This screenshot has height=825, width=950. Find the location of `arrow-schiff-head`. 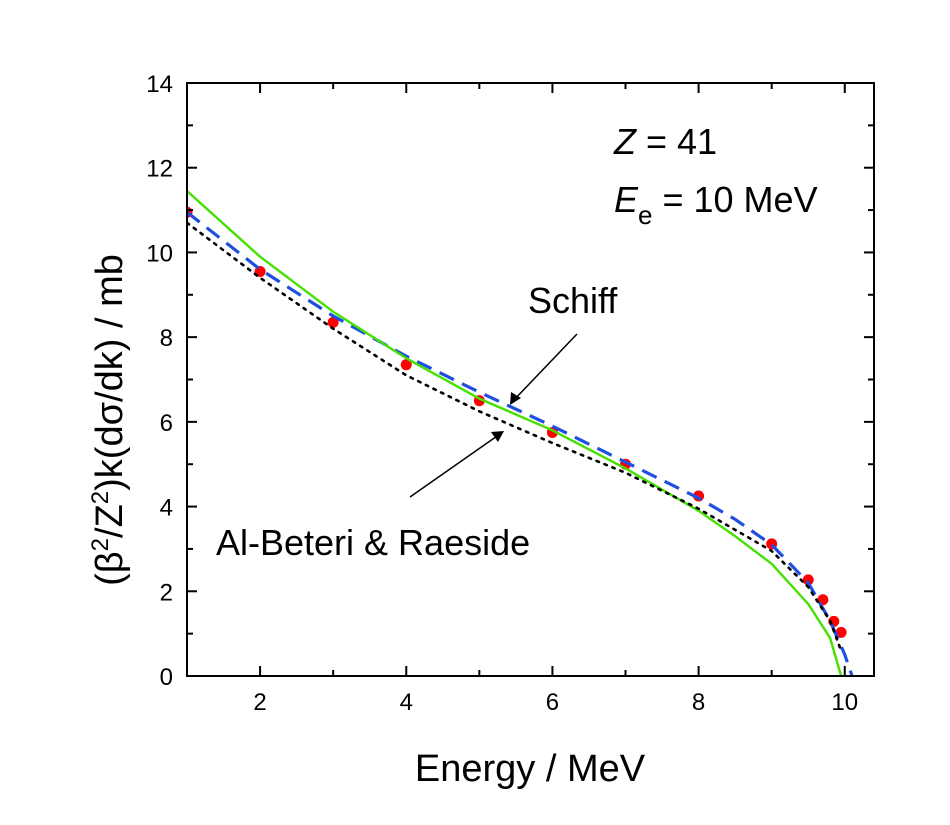

arrow-schiff-head is located at coordinates (515, 398).